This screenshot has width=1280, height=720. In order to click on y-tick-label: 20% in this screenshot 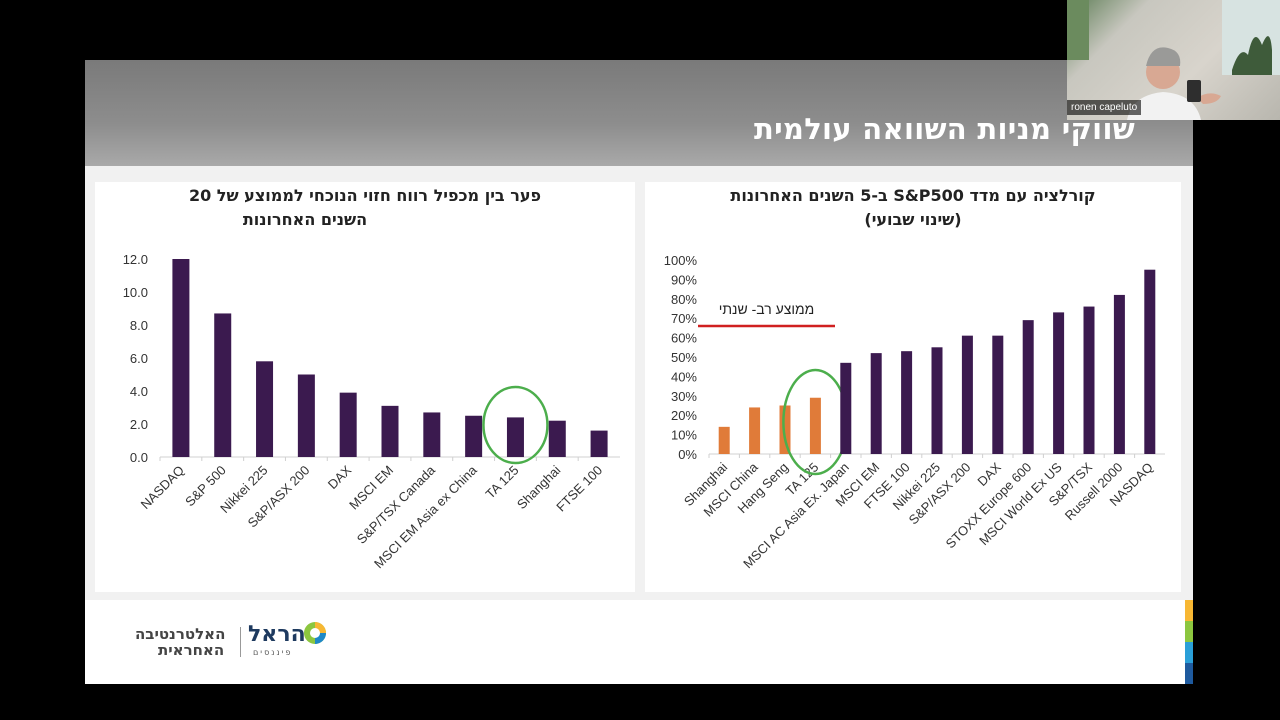, I will do `click(684, 415)`.